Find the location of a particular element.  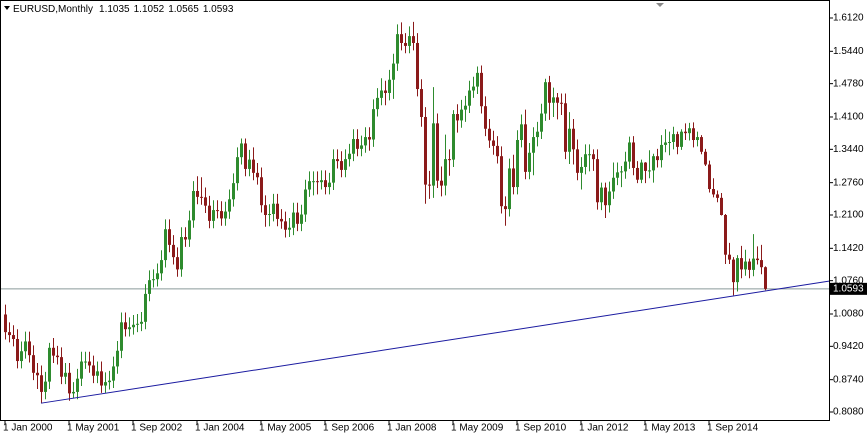

header-open: 1.1035 is located at coordinates (114, 9).